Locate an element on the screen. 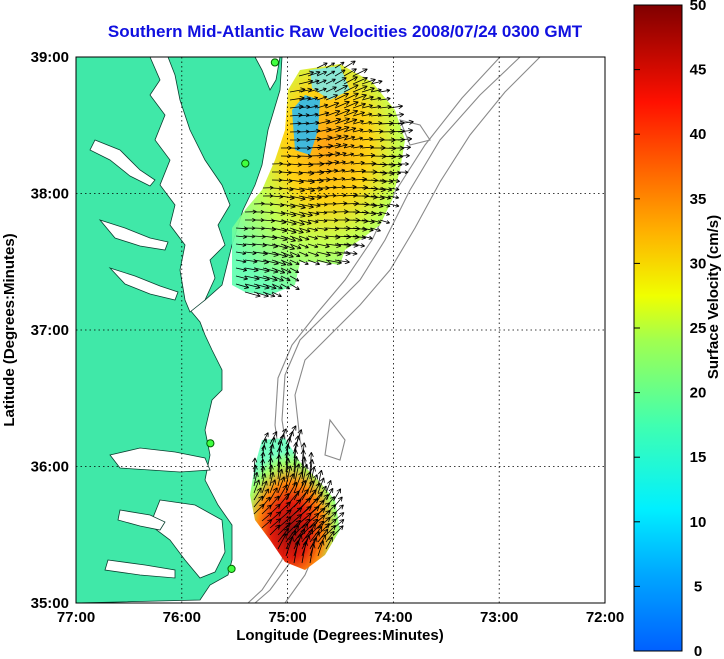 The height and width of the screenshot is (659, 724). y-tick-label: 38:00 is located at coordinates (50, 194).